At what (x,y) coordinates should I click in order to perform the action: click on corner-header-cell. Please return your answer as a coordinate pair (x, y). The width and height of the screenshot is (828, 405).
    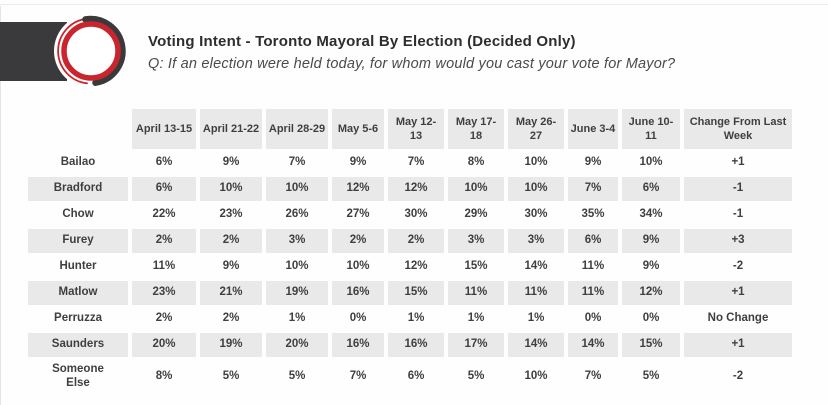
    Looking at the image, I should click on (78, 129).